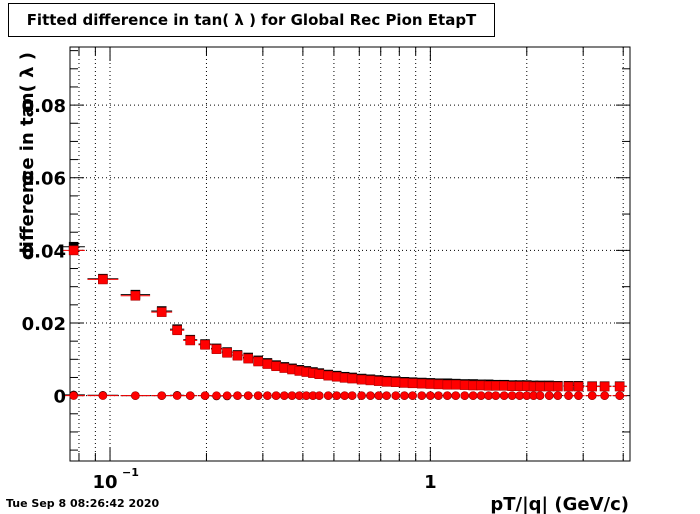 This screenshot has height=514, width=700. Describe the element at coordinates (559, 504) in the screenshot. I see `x-axis-title: pT/|q| (GeV/c)` at that location.